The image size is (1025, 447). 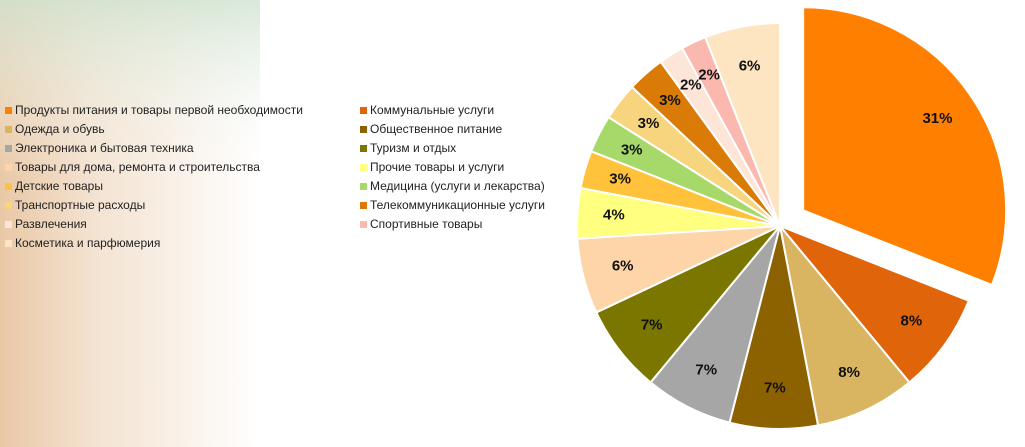 I want to click on legend-label: Коммунальные услуги, so click(x=432, y=110).